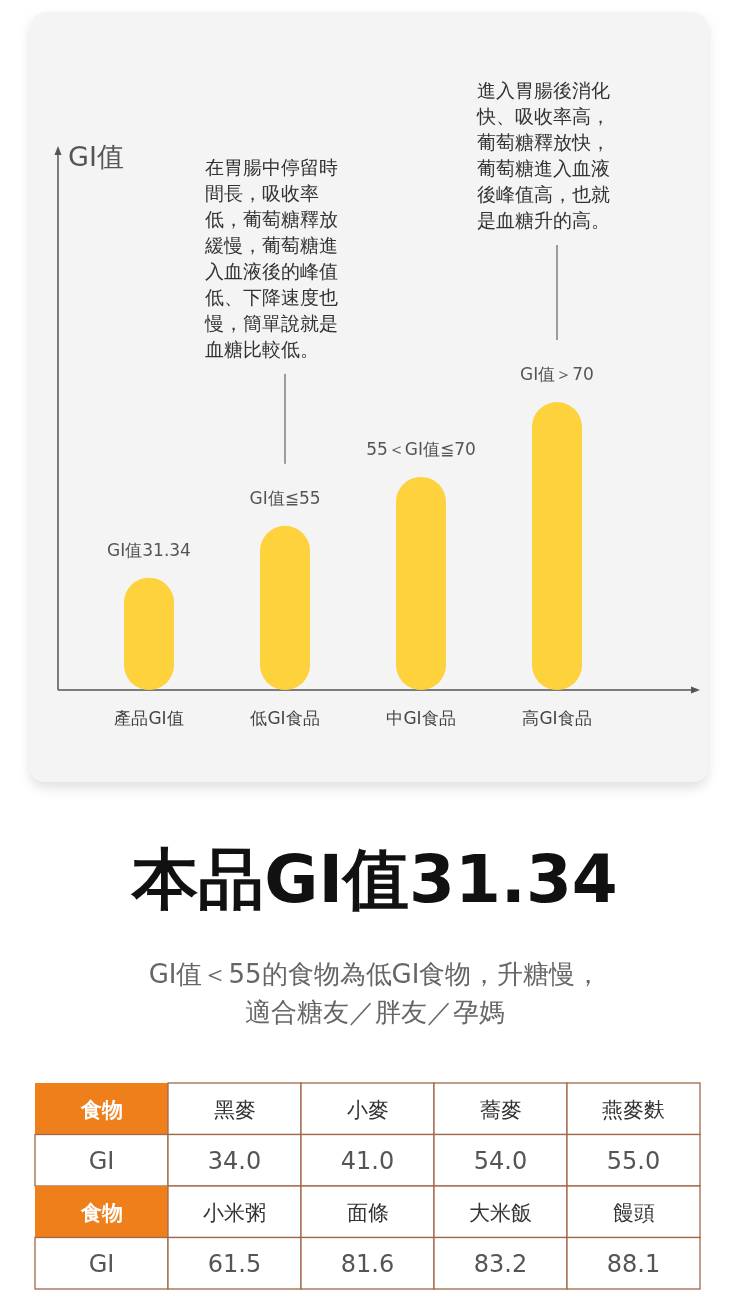  I want to click on category-label: 饅頭, so click(633, 1212).